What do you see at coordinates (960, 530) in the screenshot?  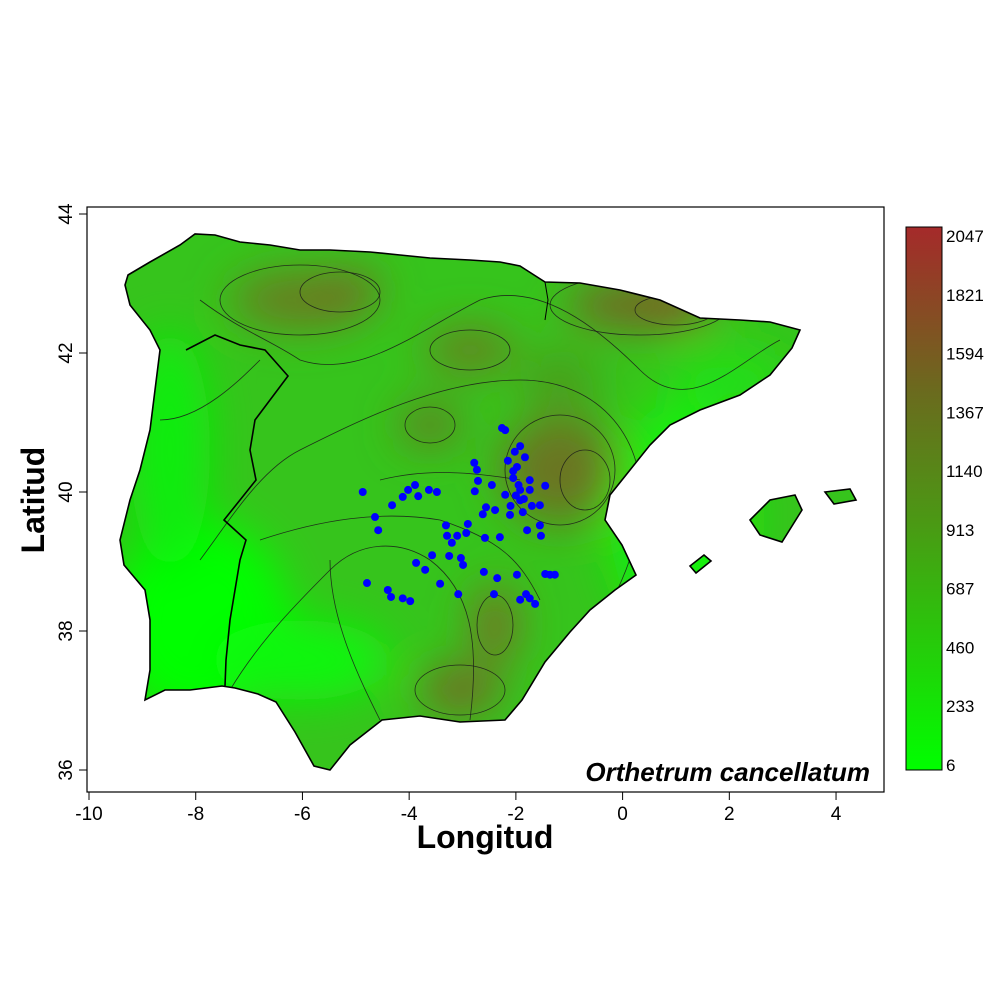 I see `colorbar-tick-label: 913` at bounding box center [960, 530].